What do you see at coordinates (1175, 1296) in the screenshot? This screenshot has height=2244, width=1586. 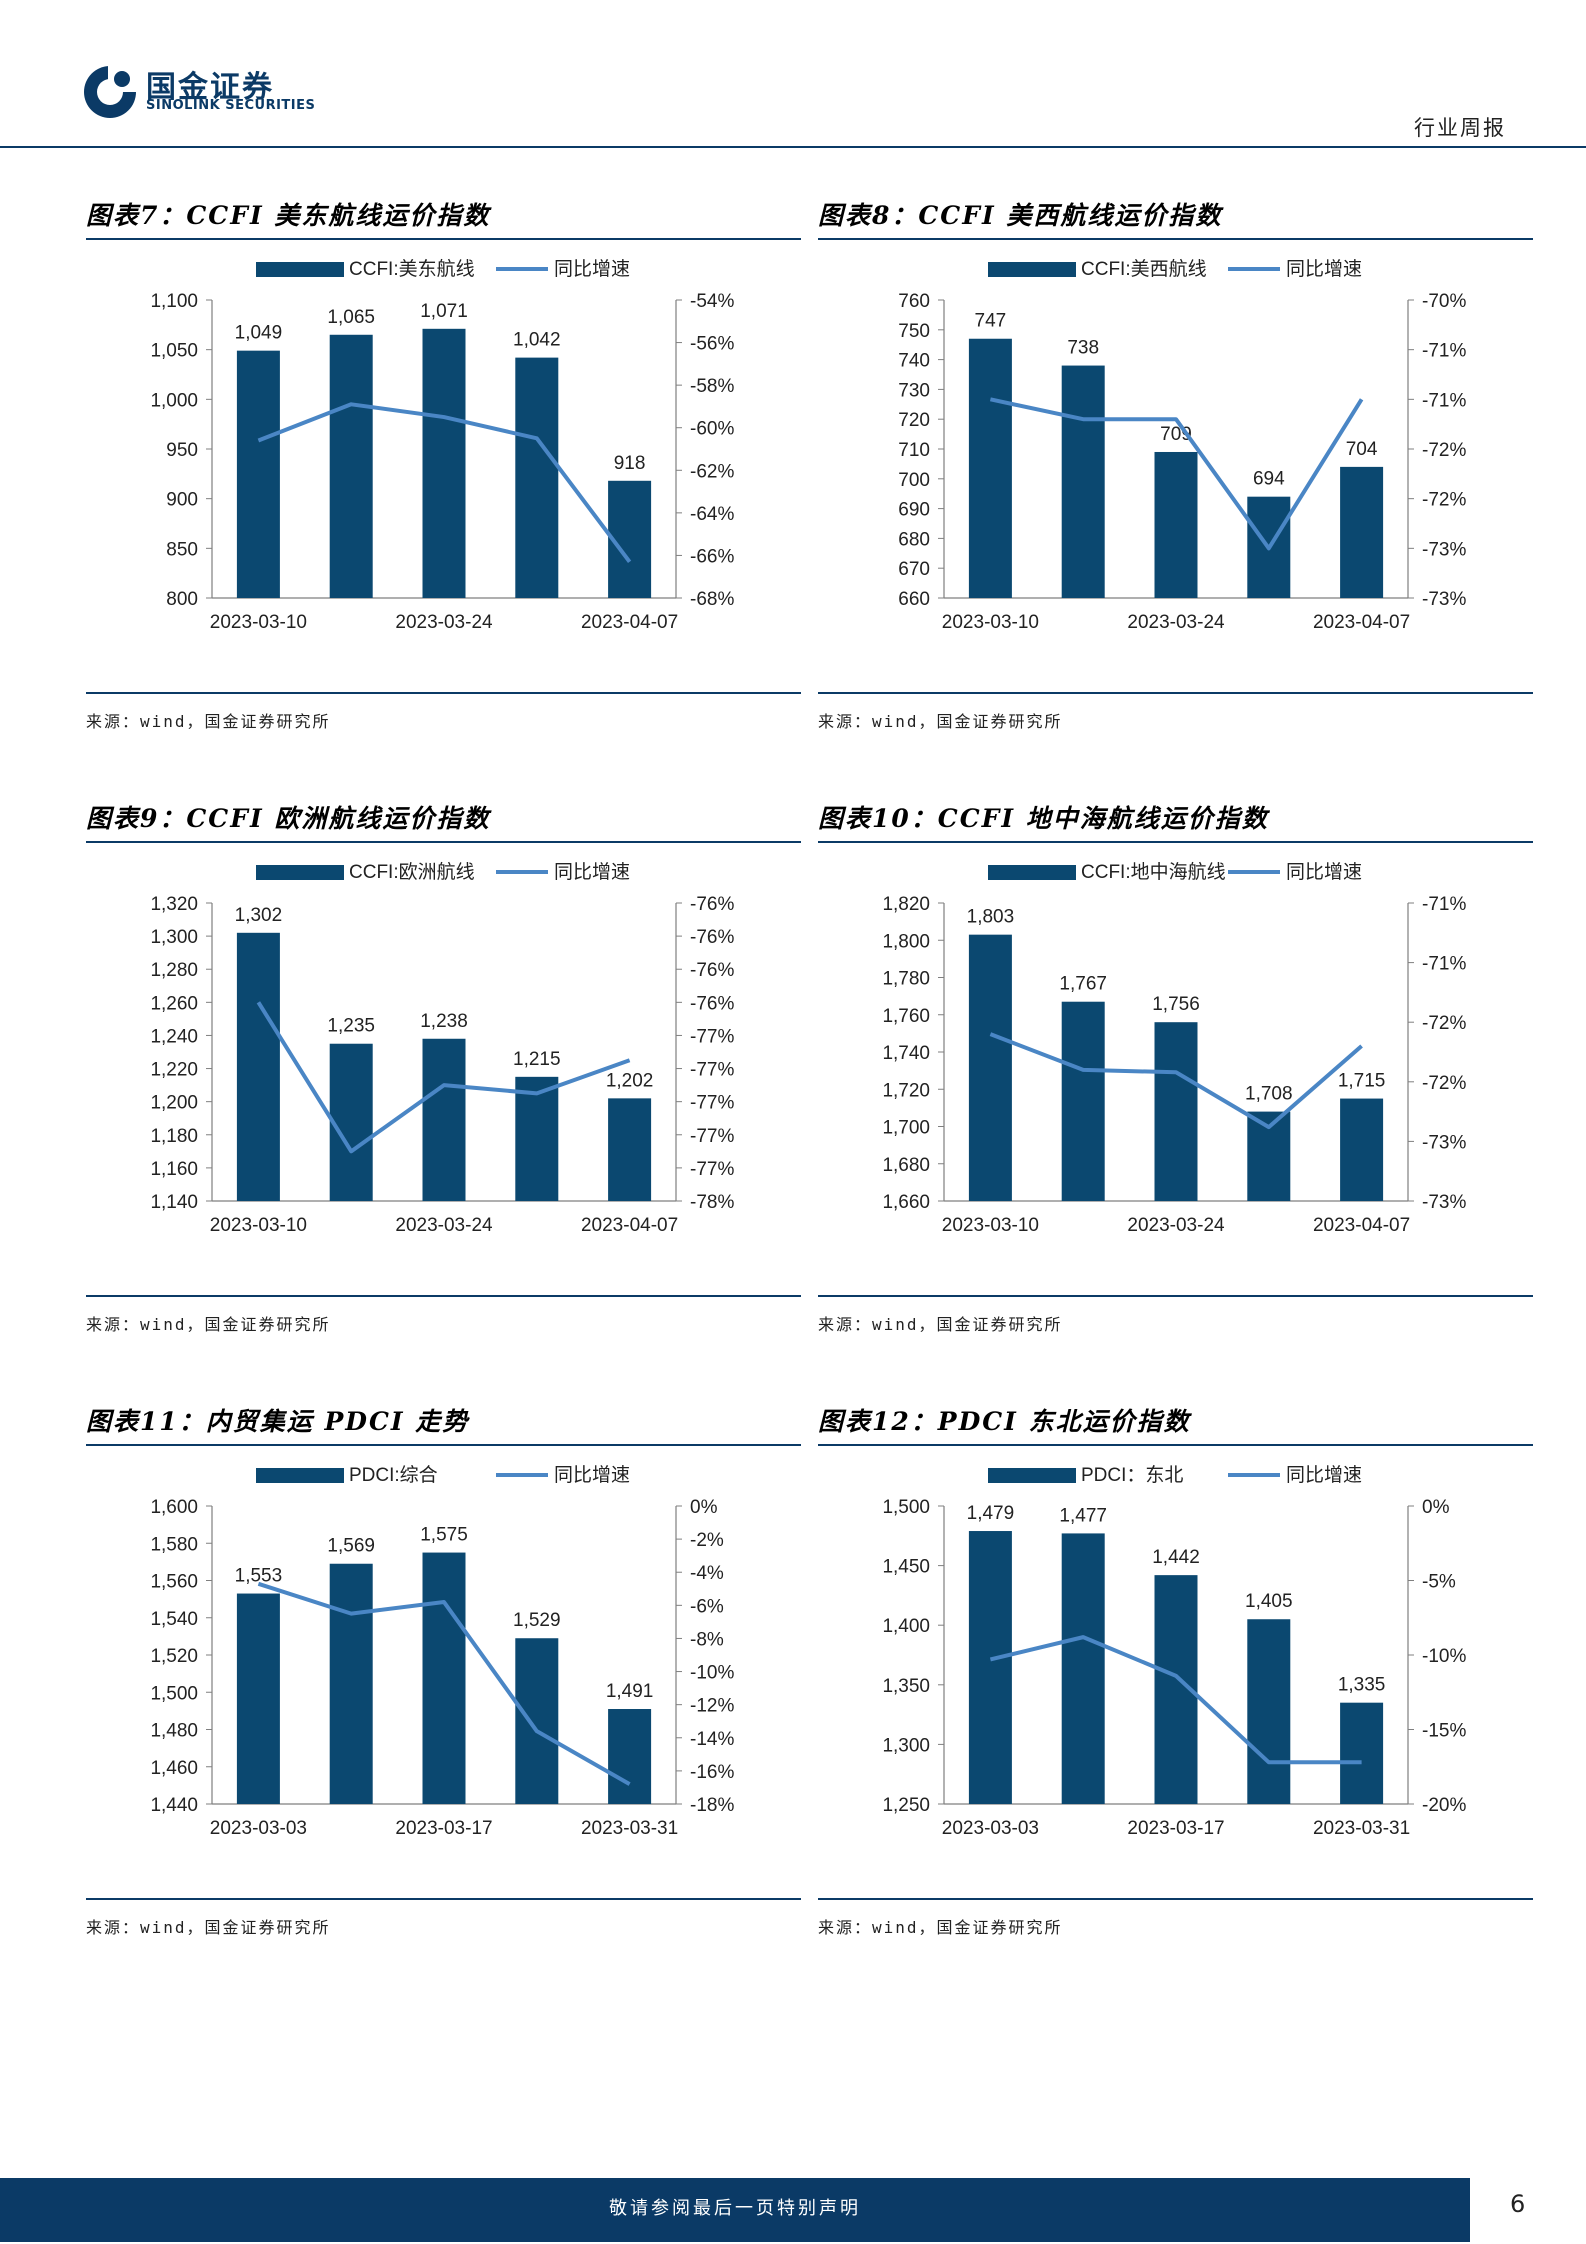 I see `source-rule` at bounding box center [1175, 1296].